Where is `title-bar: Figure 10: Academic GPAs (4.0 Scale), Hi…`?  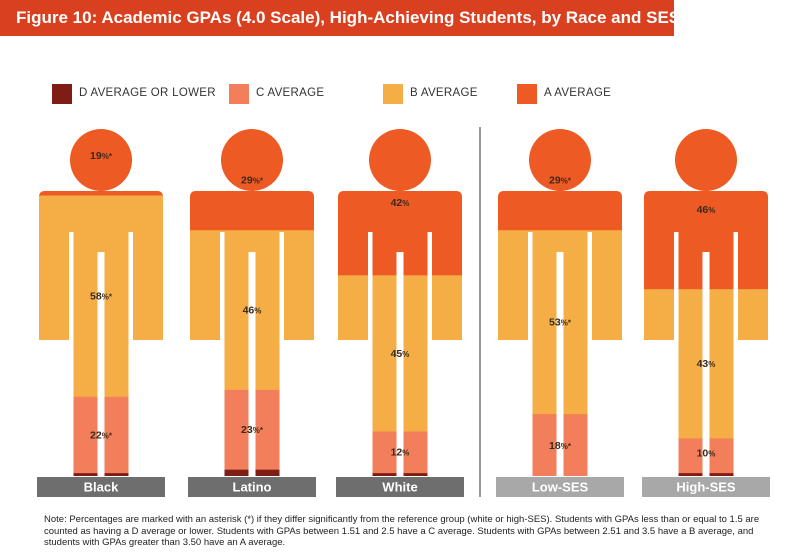 title-bar: Figure 10: Academic GPAs (4.0 Scale), Hi… is located at coordinates (340, 18).